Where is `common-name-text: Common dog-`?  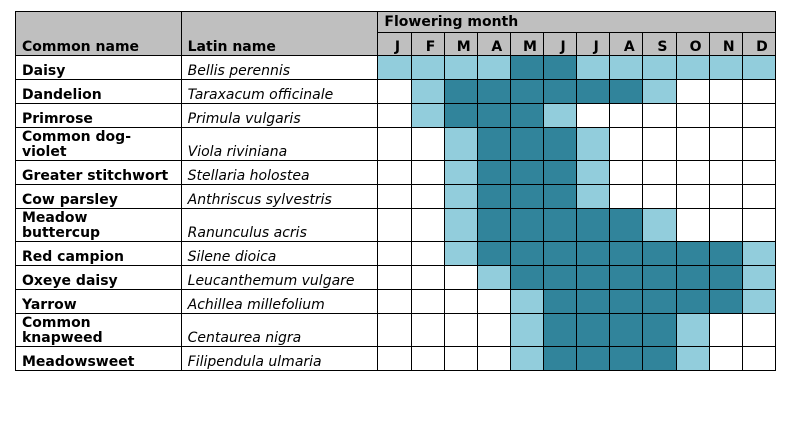
common-name-text: Common dog- is located at coordinates (76, 137).